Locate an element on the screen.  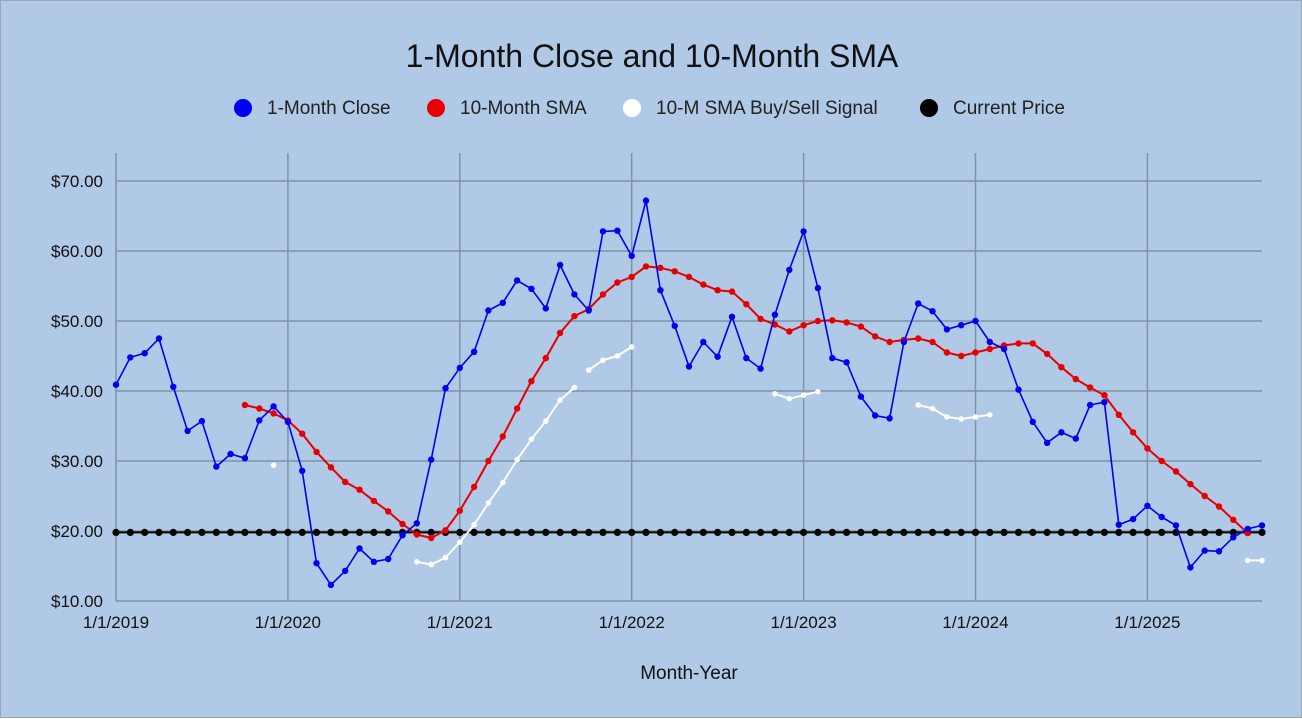
y-tick-label: $50.00 is located at coordinates (77, 321).